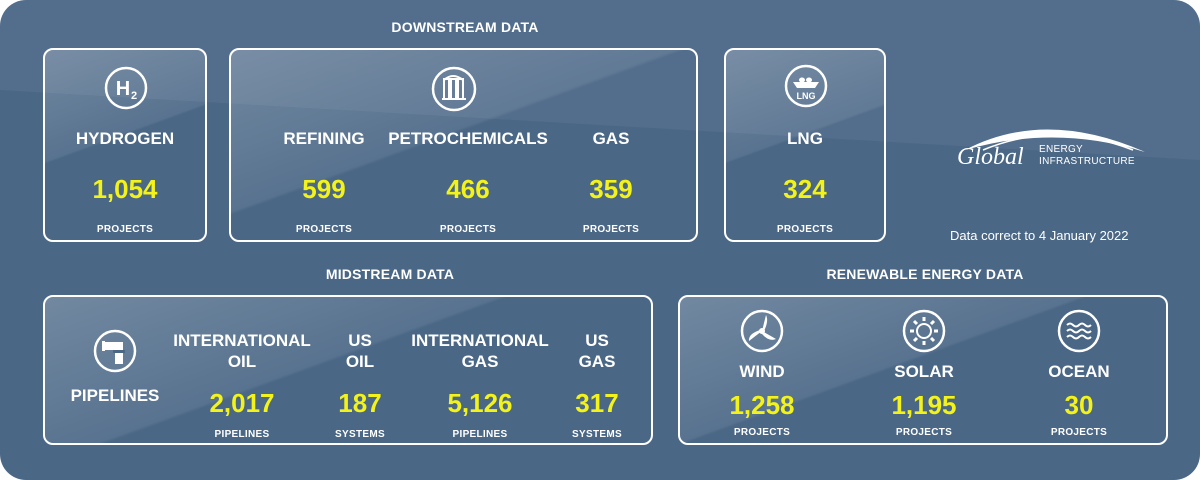 The height and width of the screenshot is (480, 1200). I want to click on ocean-waves-icon, so click(1079, 331).